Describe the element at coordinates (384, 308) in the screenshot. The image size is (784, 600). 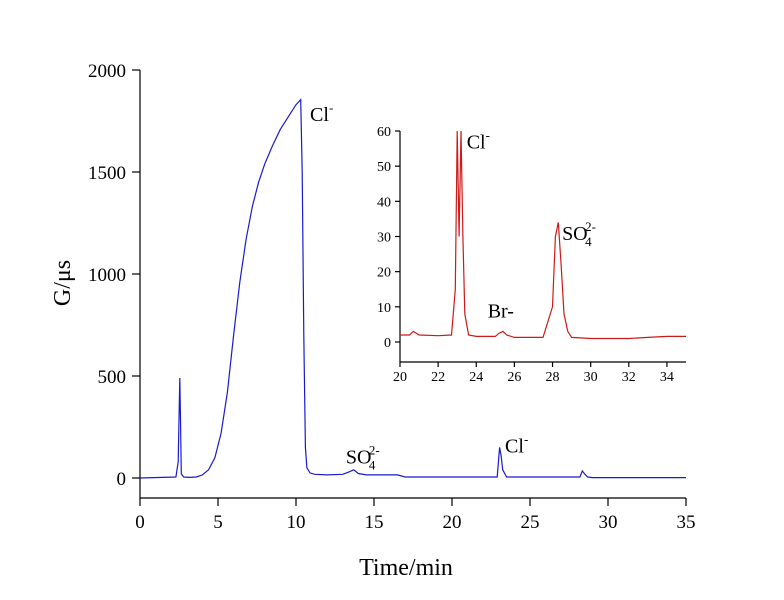
I see `inset-y-tick-label: 10` at that location.